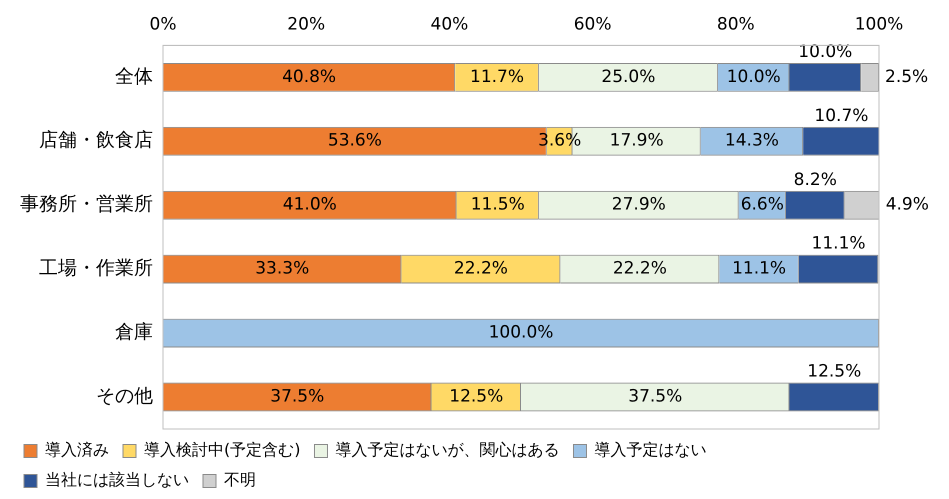  Describe the element at coordinates (447, 450) in the screenshot. I see `legend-label: 導入予定はないが、関心はある` at that location.